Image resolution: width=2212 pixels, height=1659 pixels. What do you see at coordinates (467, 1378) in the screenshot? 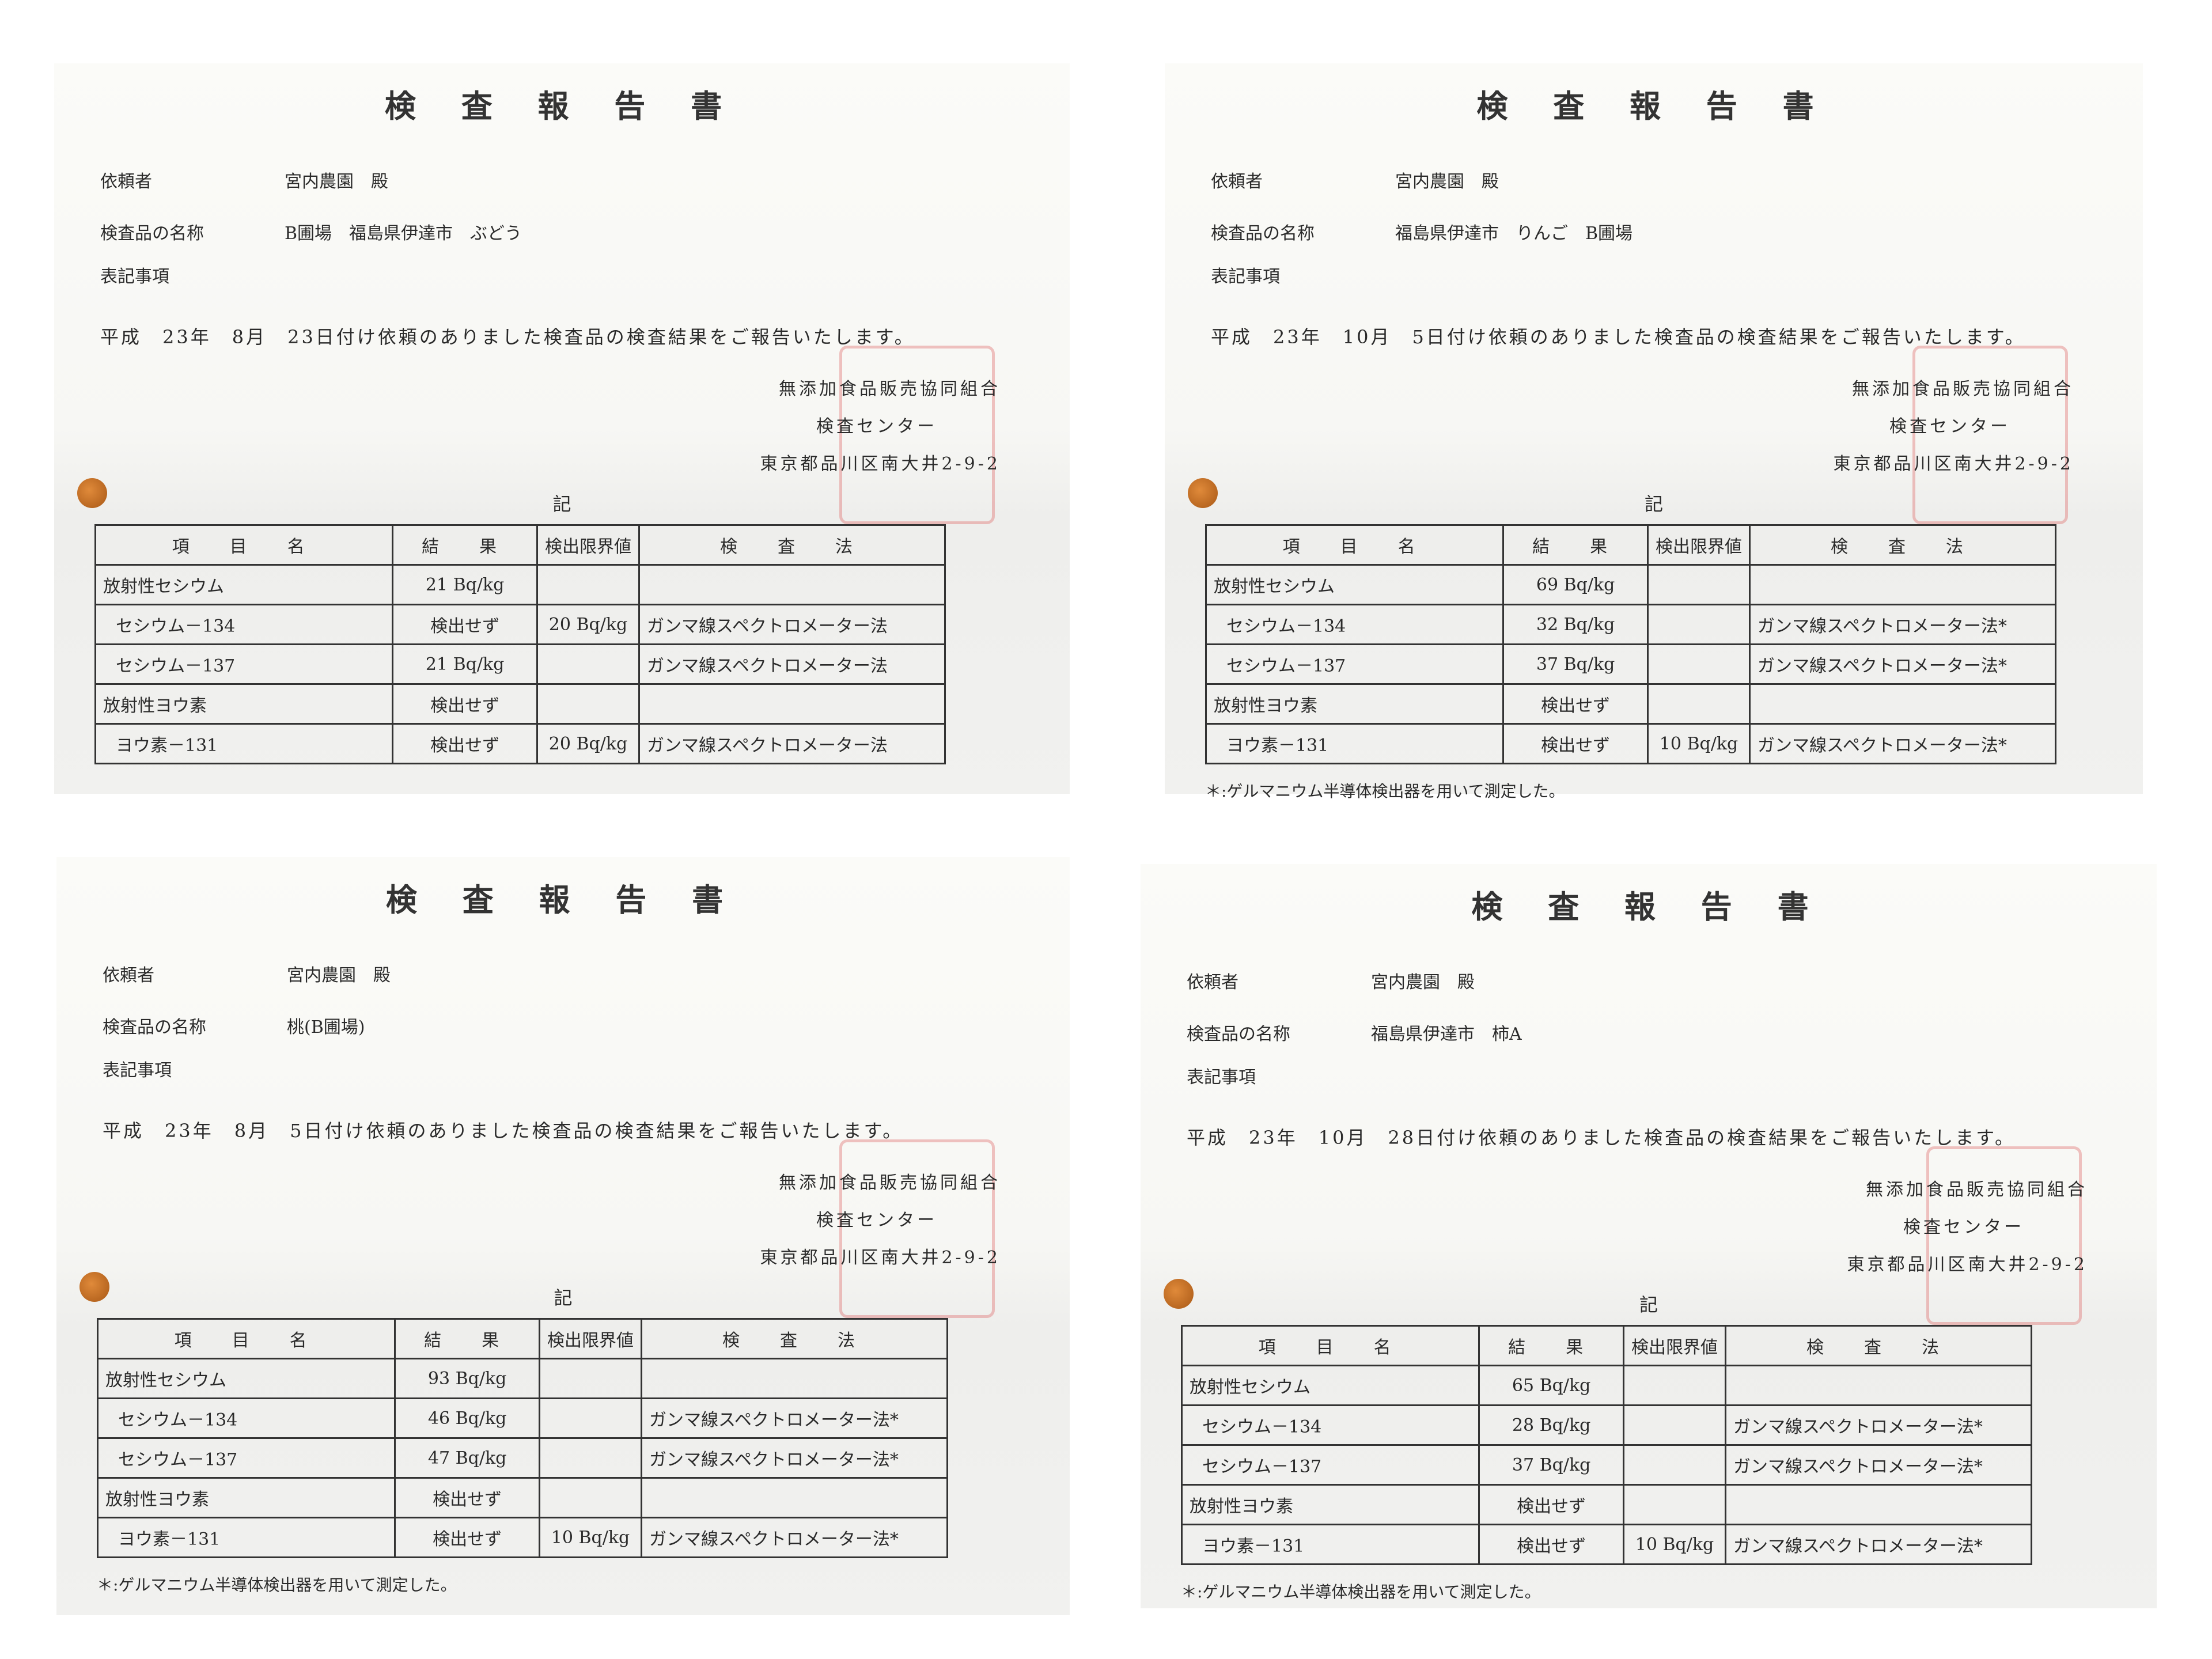
I see `result-cell: 93 Bq/kg` at bounding box center [467, 1378].